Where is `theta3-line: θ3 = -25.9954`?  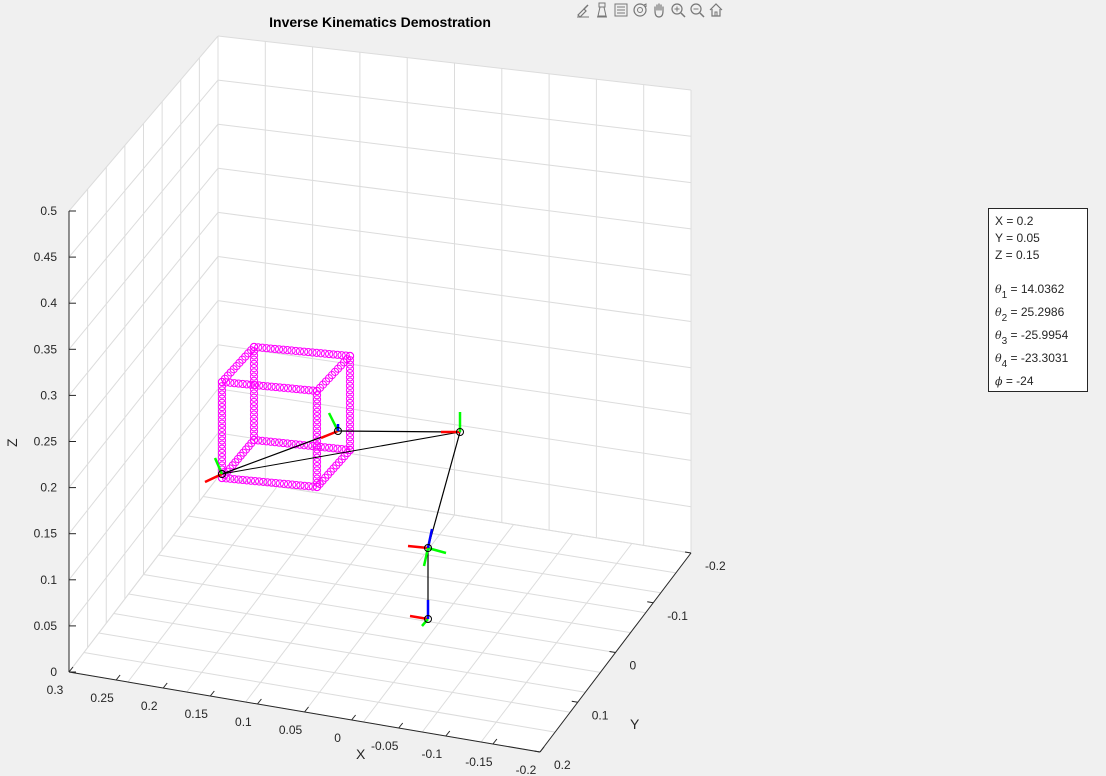 theta3-line: θ3 = -25.9954 is located at coordinates (1041, 338).